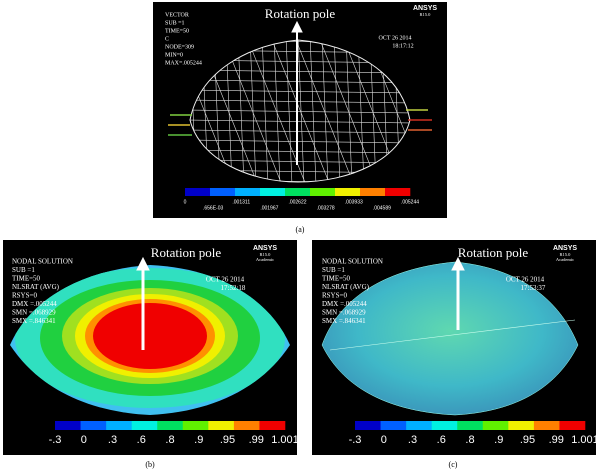 Image resolution: width=600 pixels, height=473 pixels. Describe the element at coordinates (233, 288) in the screenshot. I see `time: 17:52:18` at that location.